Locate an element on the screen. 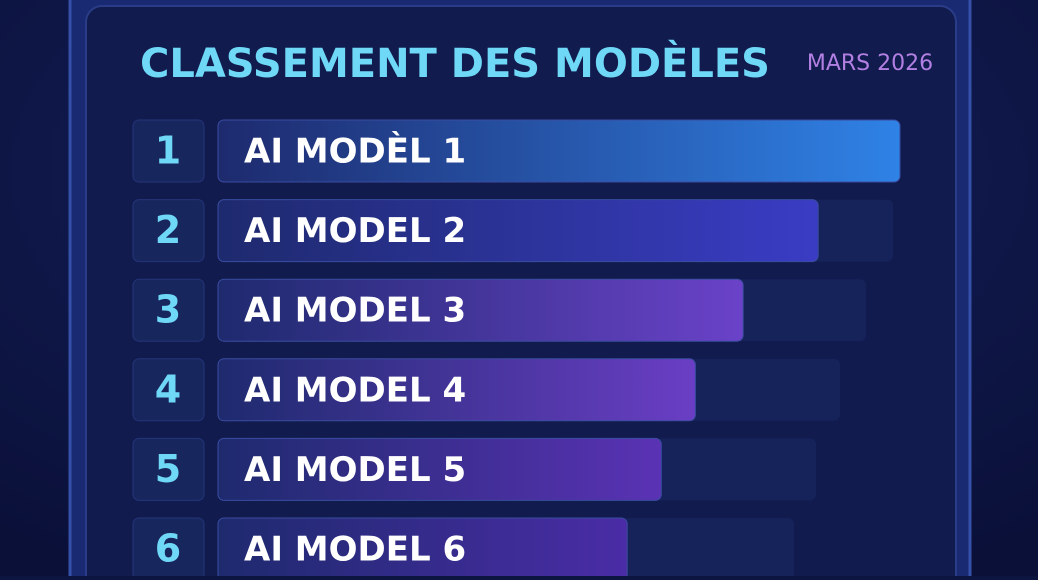 The width and height of the screenshot is (1038, 580). rank: 3 is located at coordinates (168, 310).